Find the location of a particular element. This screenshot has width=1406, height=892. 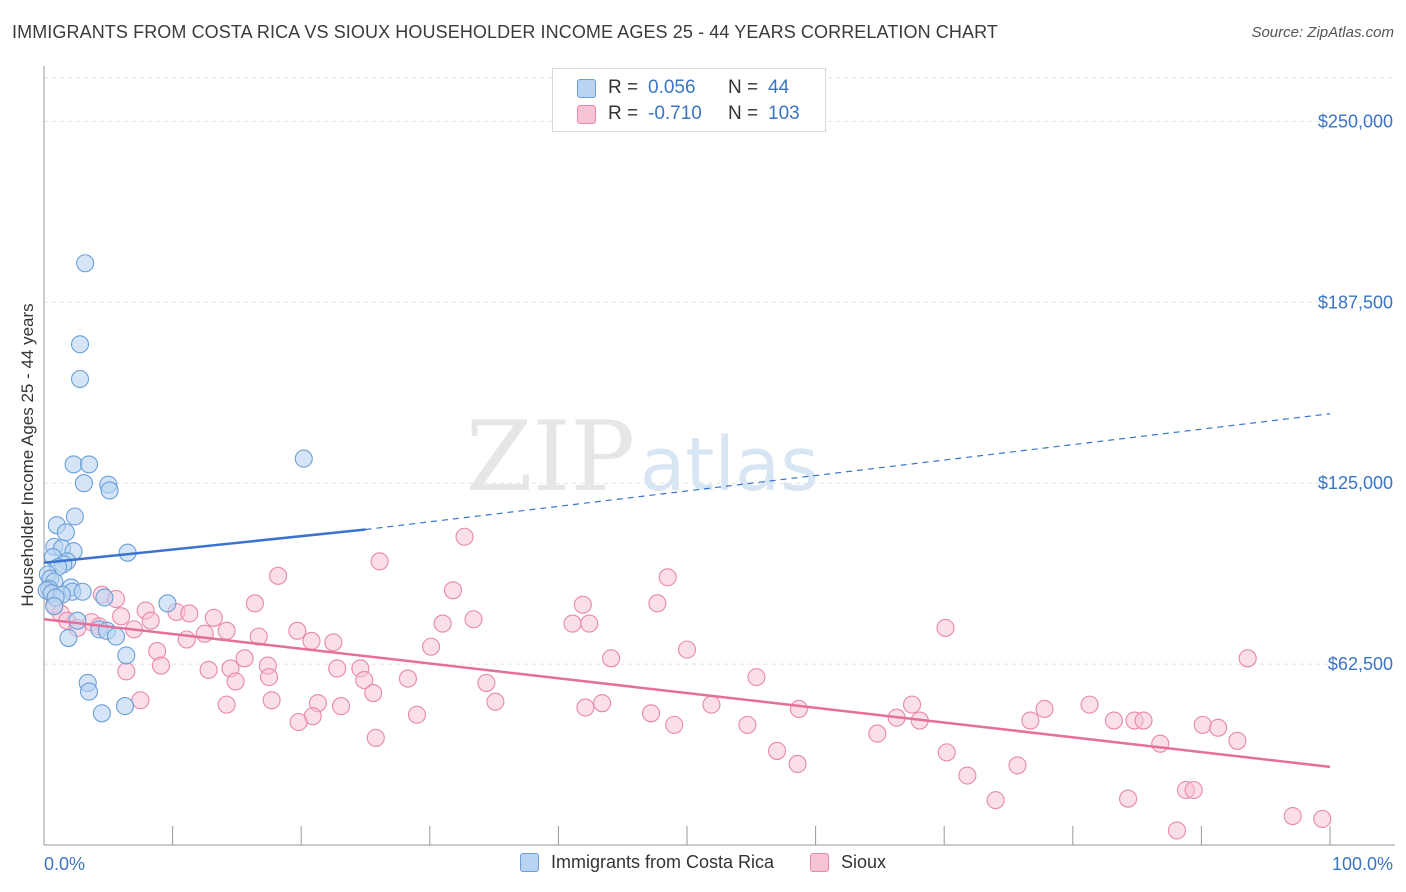

legend-item-sioux: Sioux is located at coordinates (848, 862).